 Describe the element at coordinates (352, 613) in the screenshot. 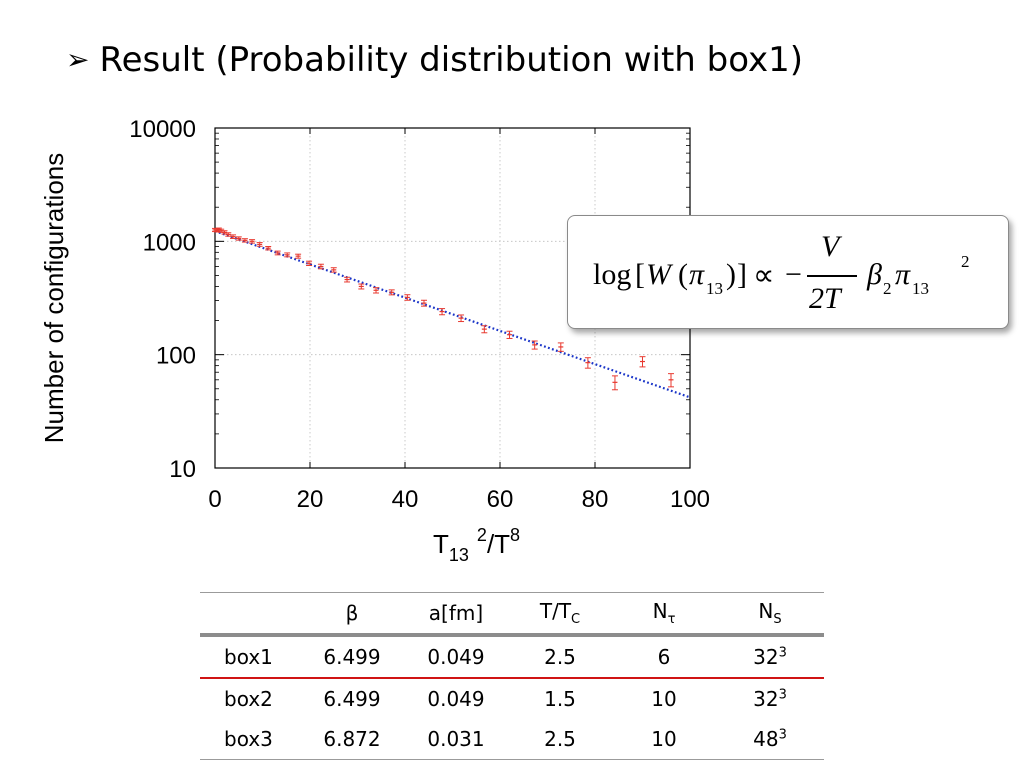

I see `header-cell-beta: β` at that location.